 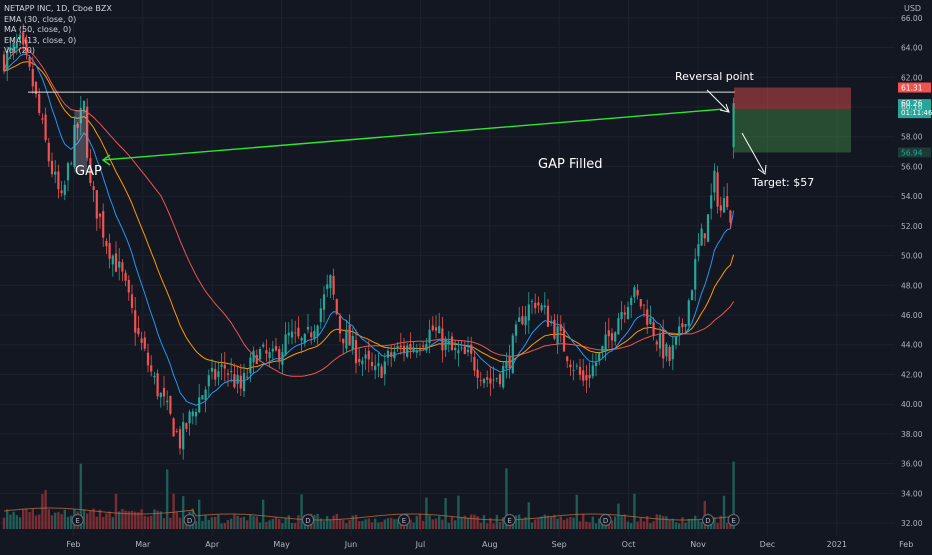 What do you see at coordinates (38, 29) in the screenshot?
I see `legend-ma50: MA (50, close, 0)` at bounding box center [38, 29].